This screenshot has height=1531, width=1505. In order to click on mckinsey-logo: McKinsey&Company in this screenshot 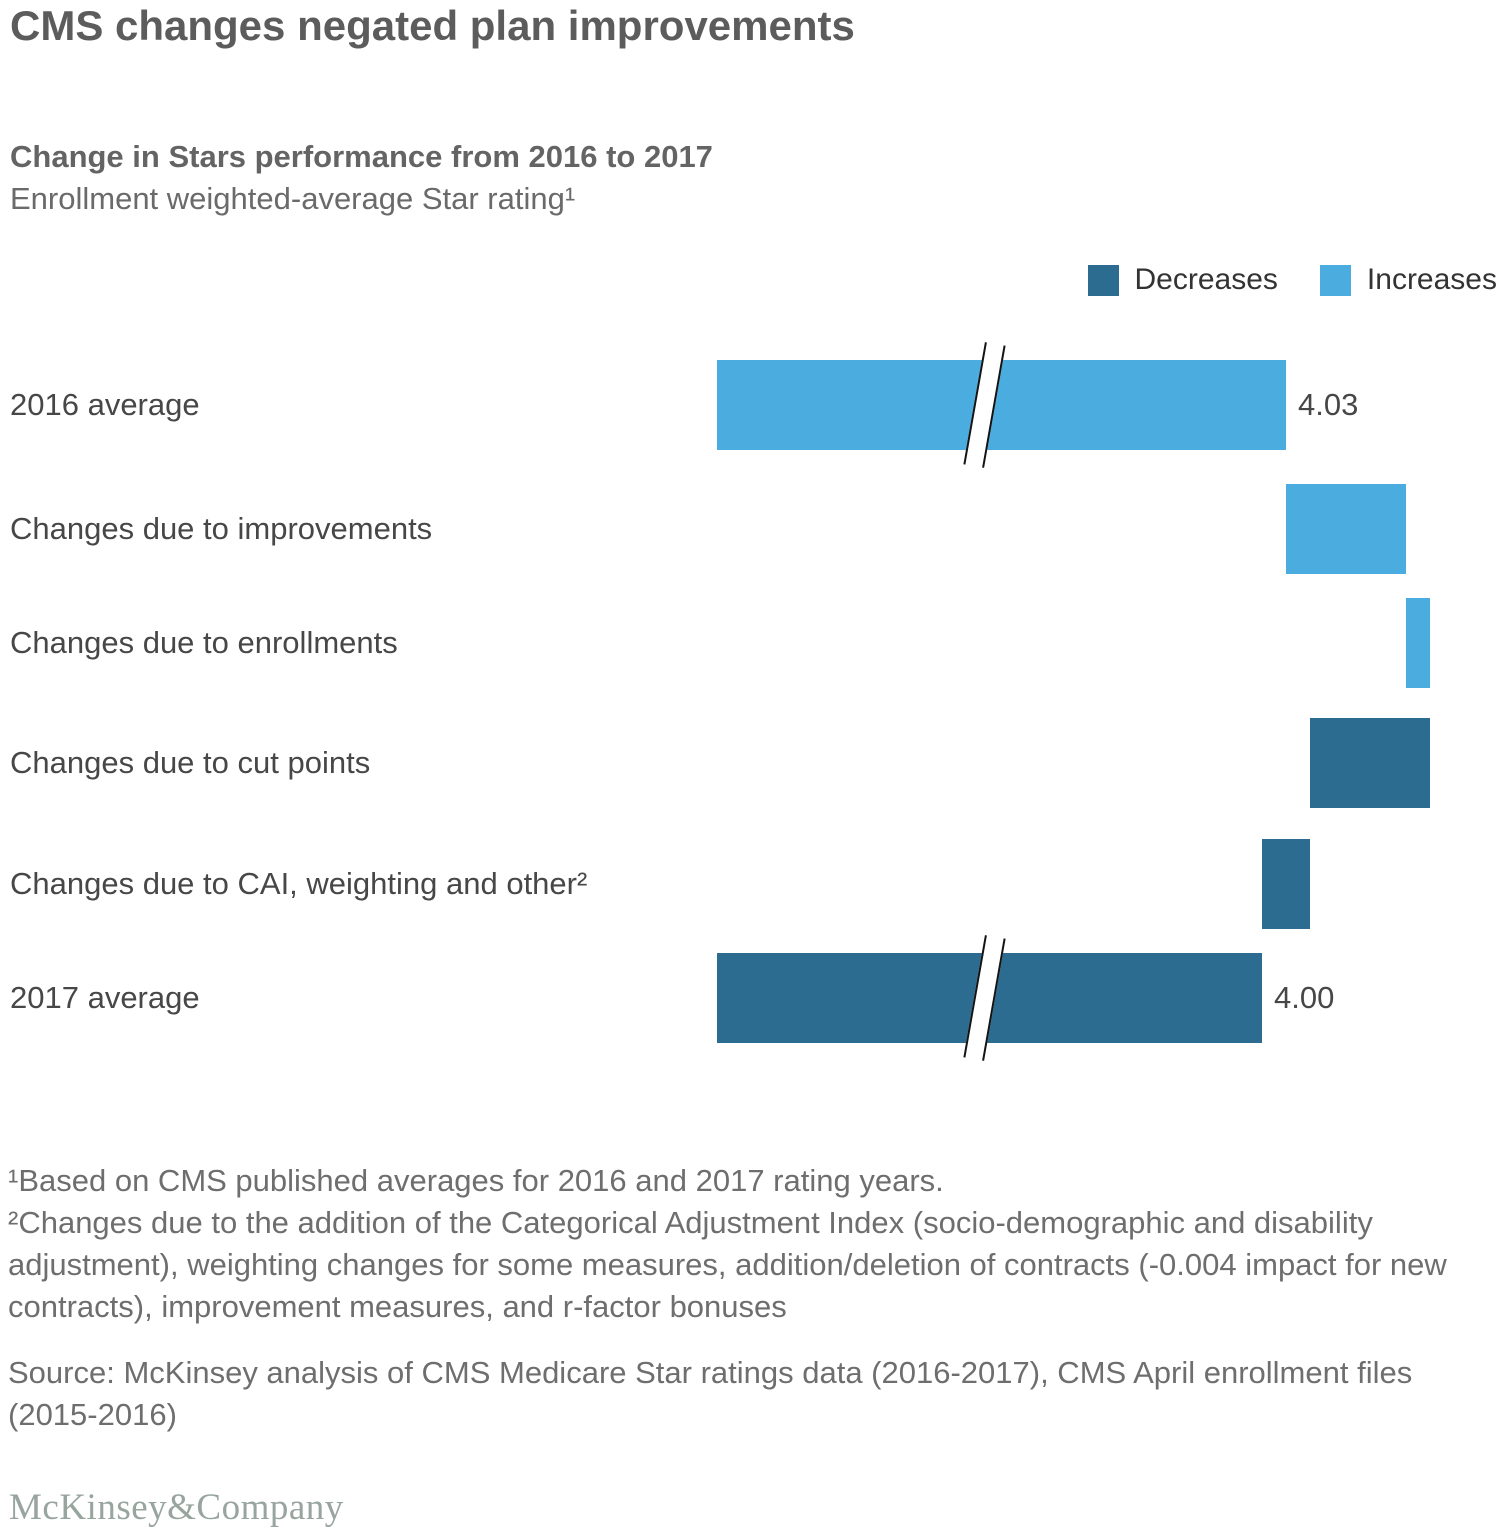, I will do `click(176, 1507)`.